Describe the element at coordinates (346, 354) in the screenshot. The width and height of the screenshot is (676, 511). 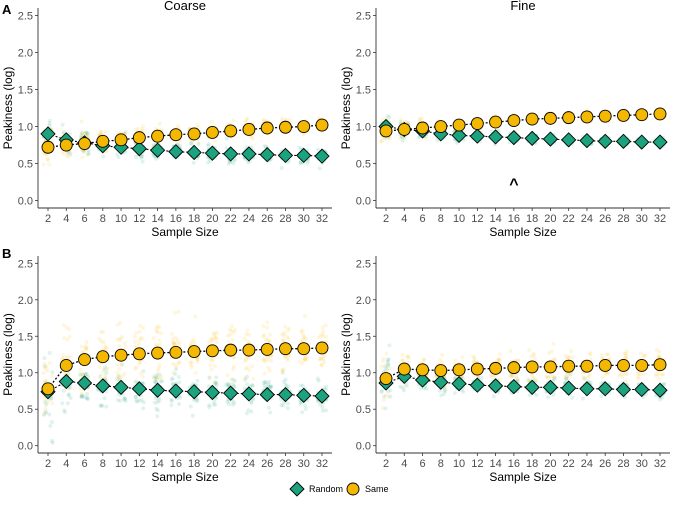
I see `y-axis-title: Peakiness (log)` at that location.